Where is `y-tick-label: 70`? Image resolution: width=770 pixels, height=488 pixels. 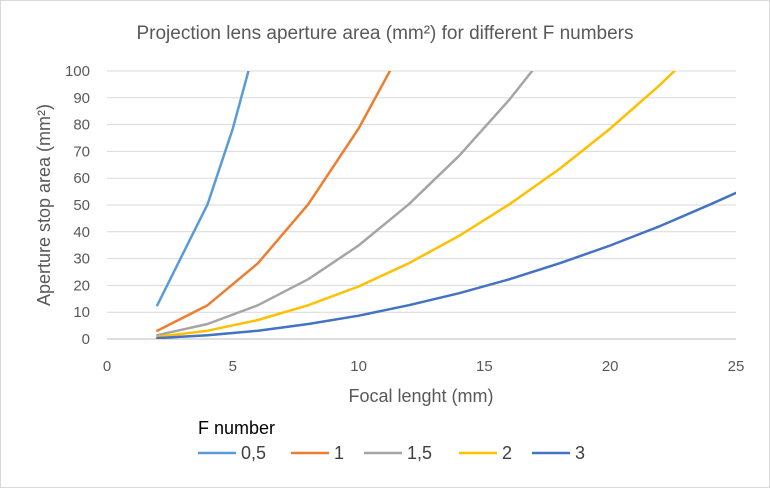 y-tick-label: 70 is located at coordinates (81, 151).